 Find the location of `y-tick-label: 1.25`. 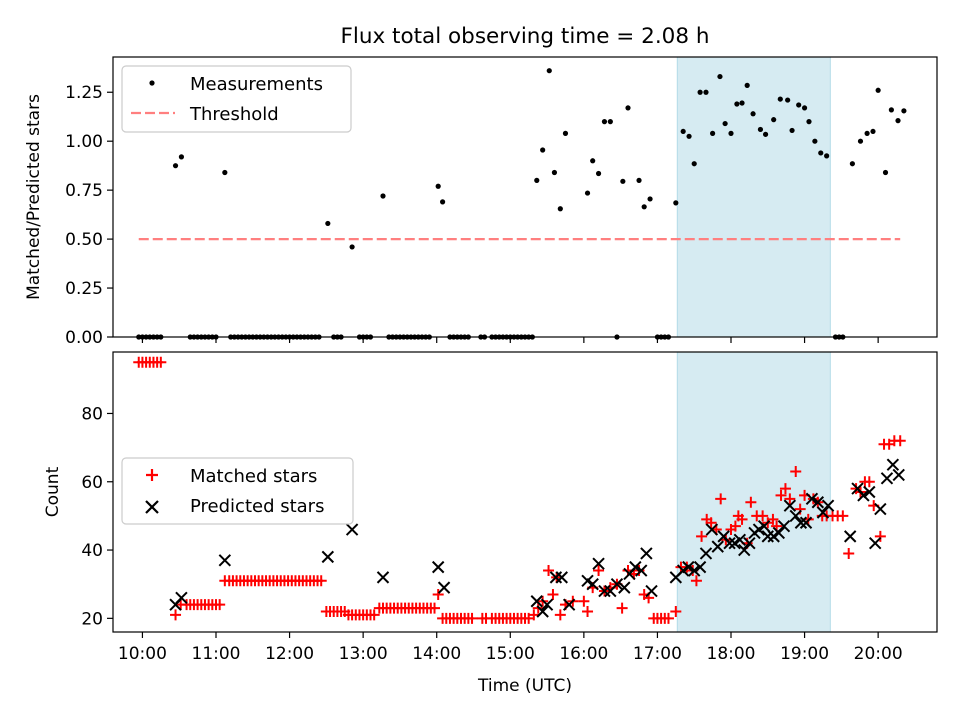

y-tick-label: 1.25 is located at coordinates (84, 93).